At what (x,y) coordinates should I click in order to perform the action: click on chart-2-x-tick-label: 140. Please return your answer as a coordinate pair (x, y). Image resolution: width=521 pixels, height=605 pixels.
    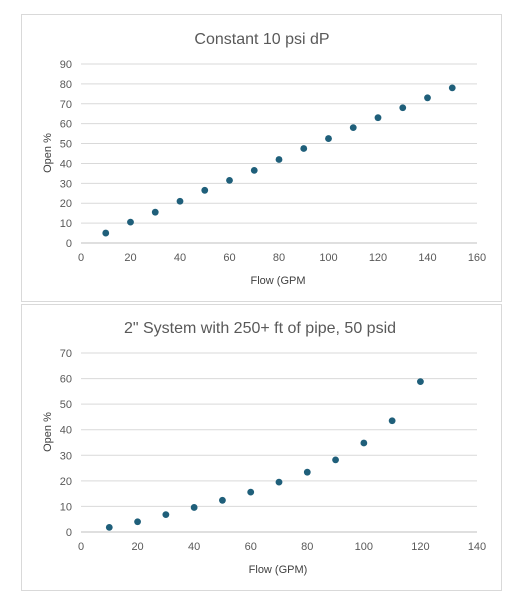
    Looking at the image, I should click on (477, 547).